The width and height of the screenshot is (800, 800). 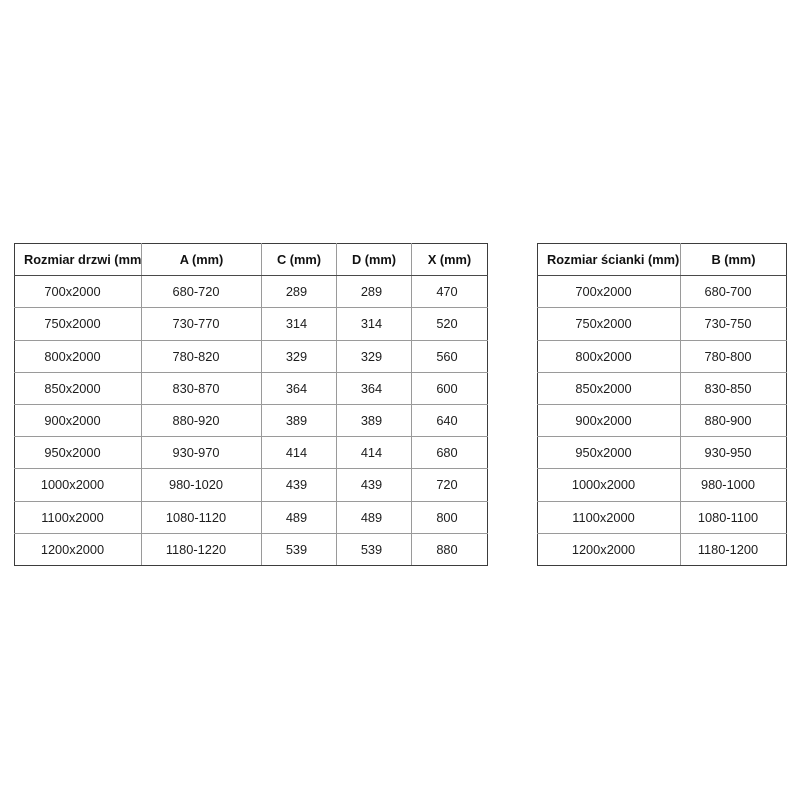 I want to click on cell-x-r7: 720, so click(x=449, y=485).